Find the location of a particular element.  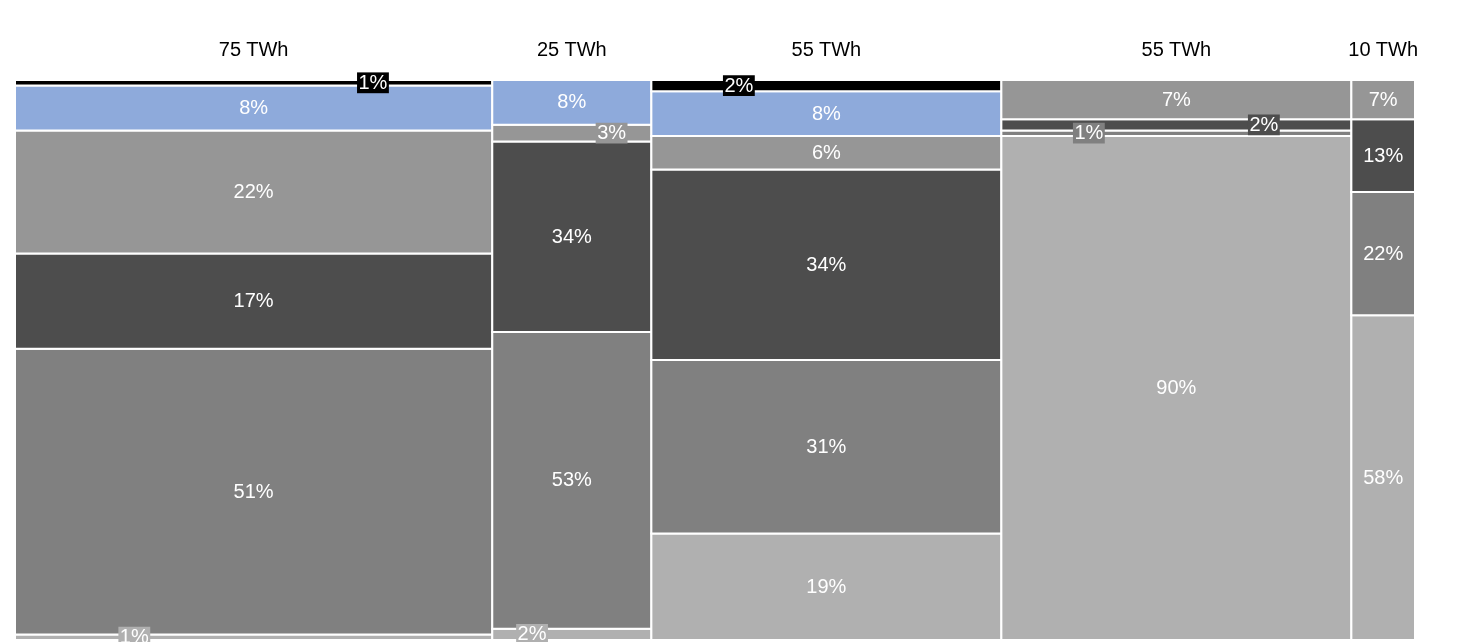

data-label: 13% is located at coordinates (1383, 154).